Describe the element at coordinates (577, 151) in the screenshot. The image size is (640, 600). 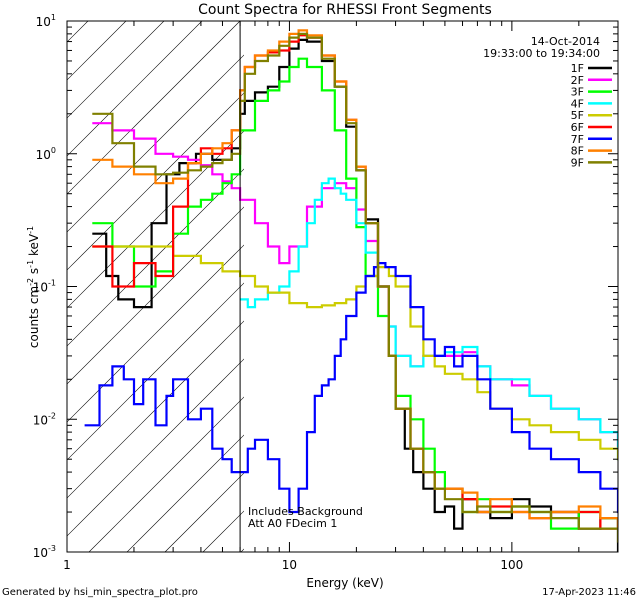
I see `legend-label-8f: 8F` at that location.